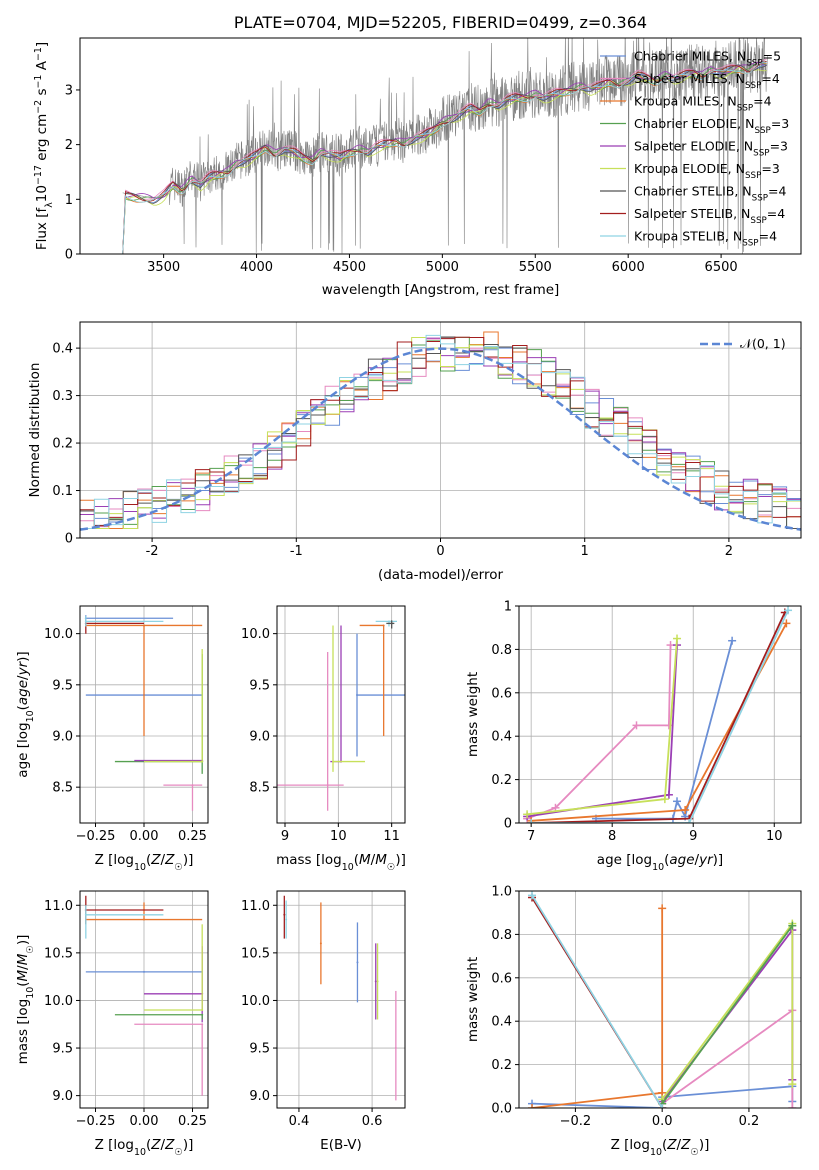 The image size is (819, 1170). Describe the element at coordinates (711, 149) in the screenshot. I see `legend-entry: Salpeter ELODIE, NSSP=3` at that location.